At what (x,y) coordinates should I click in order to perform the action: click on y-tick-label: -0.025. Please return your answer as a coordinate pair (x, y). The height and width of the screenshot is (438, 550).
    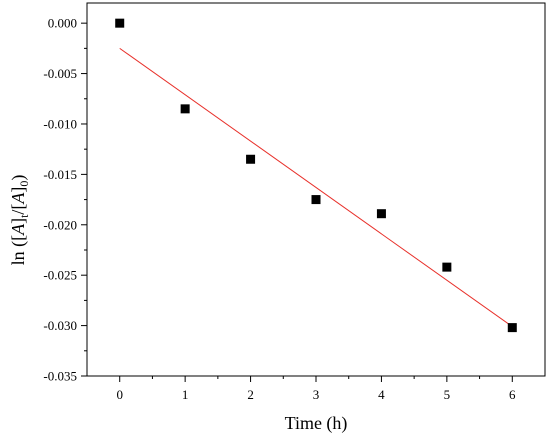
    Looking at the image, I should click on (60, 275).